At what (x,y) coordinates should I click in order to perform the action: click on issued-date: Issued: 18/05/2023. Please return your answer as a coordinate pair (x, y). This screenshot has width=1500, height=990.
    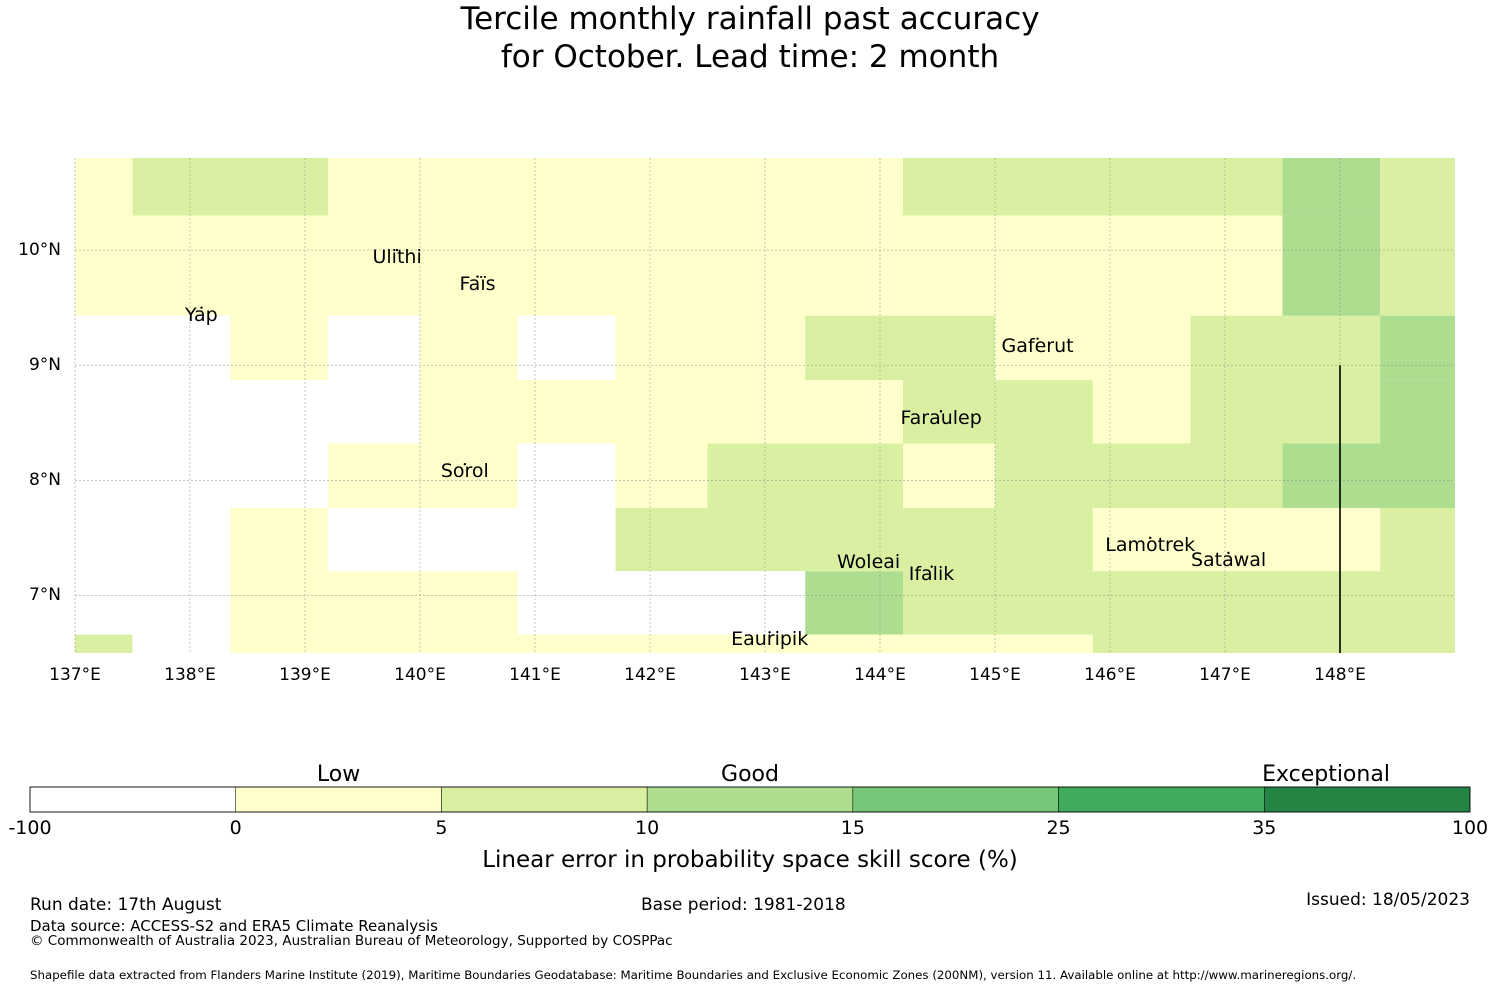
    Looking at the image, I should click on (1388, 900).